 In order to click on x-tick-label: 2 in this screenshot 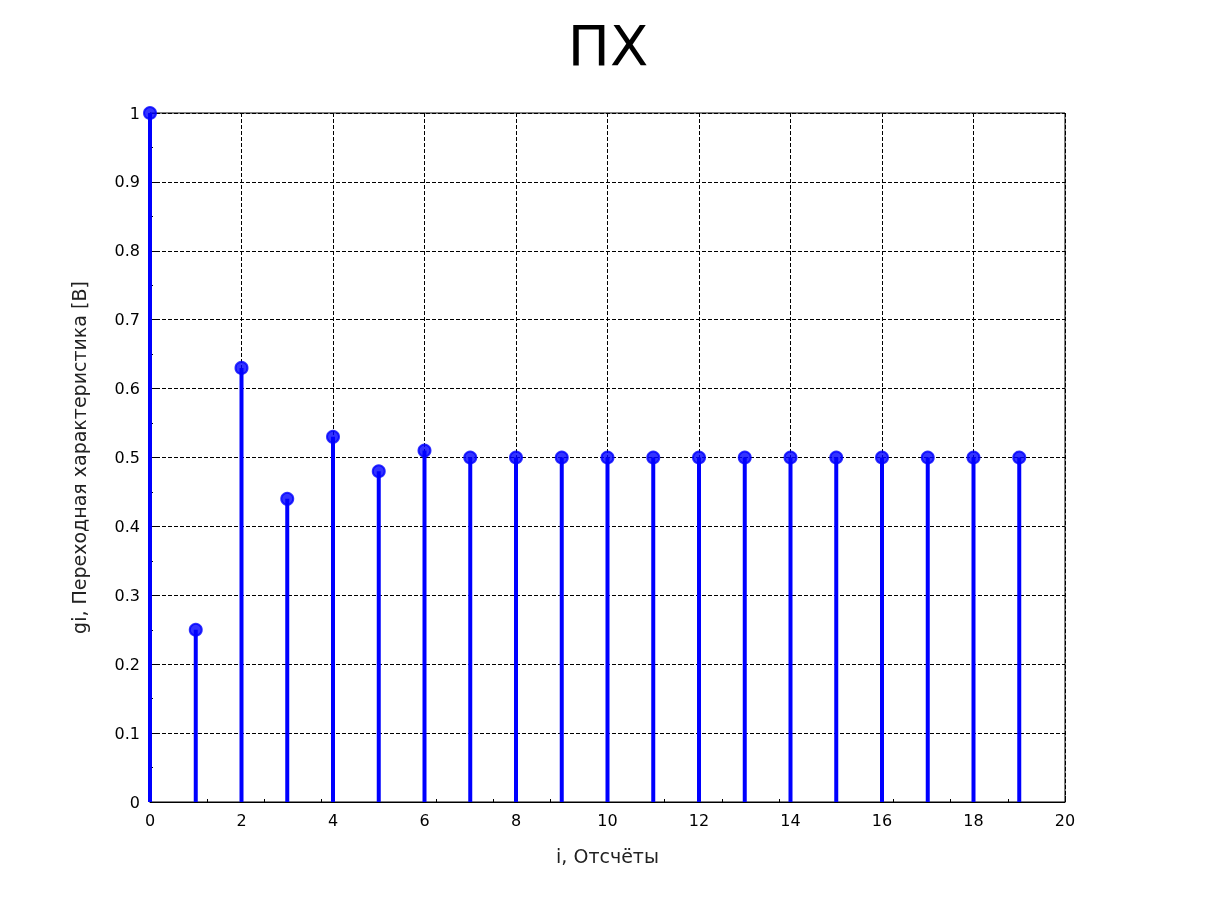, I will do `click(241, 820)`.